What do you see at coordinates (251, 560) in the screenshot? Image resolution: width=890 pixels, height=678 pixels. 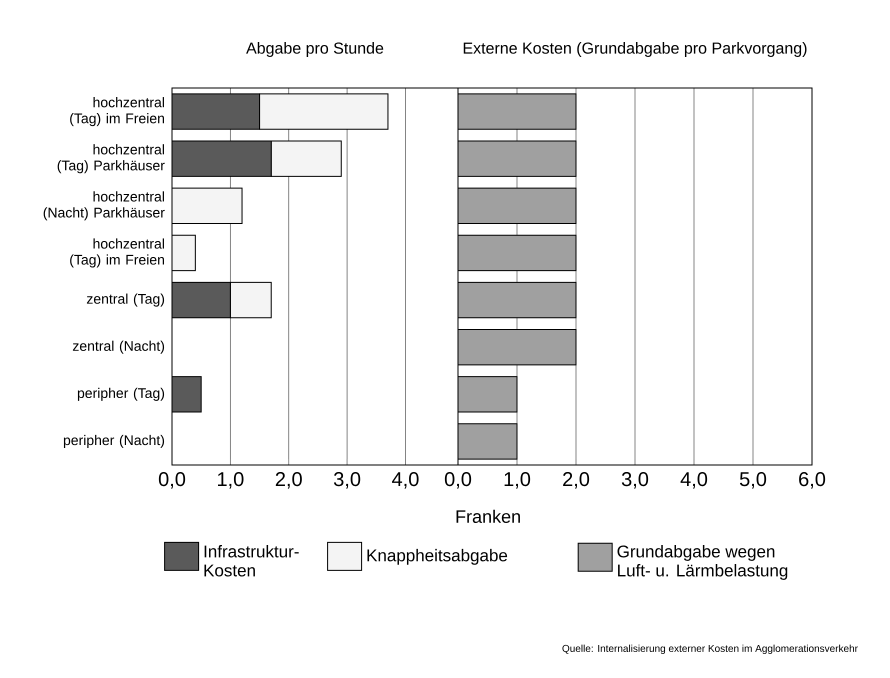 I see `legend-label: Infrastruktur-Kosten` at bounding box center [251, 560].